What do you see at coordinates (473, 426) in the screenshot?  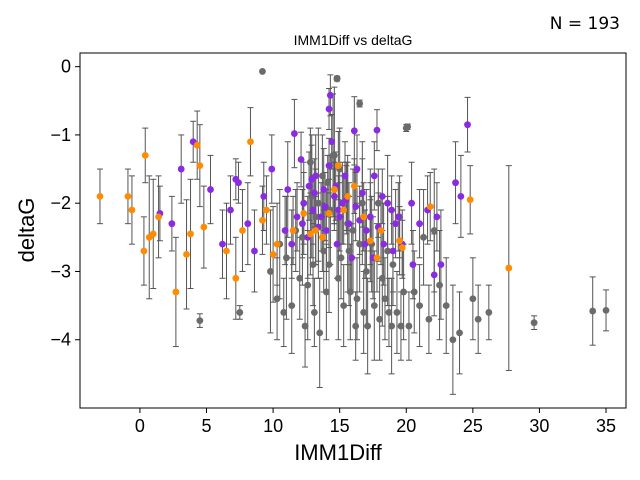 I see `x-tick-label: 25` at bounding box center [473, 426].